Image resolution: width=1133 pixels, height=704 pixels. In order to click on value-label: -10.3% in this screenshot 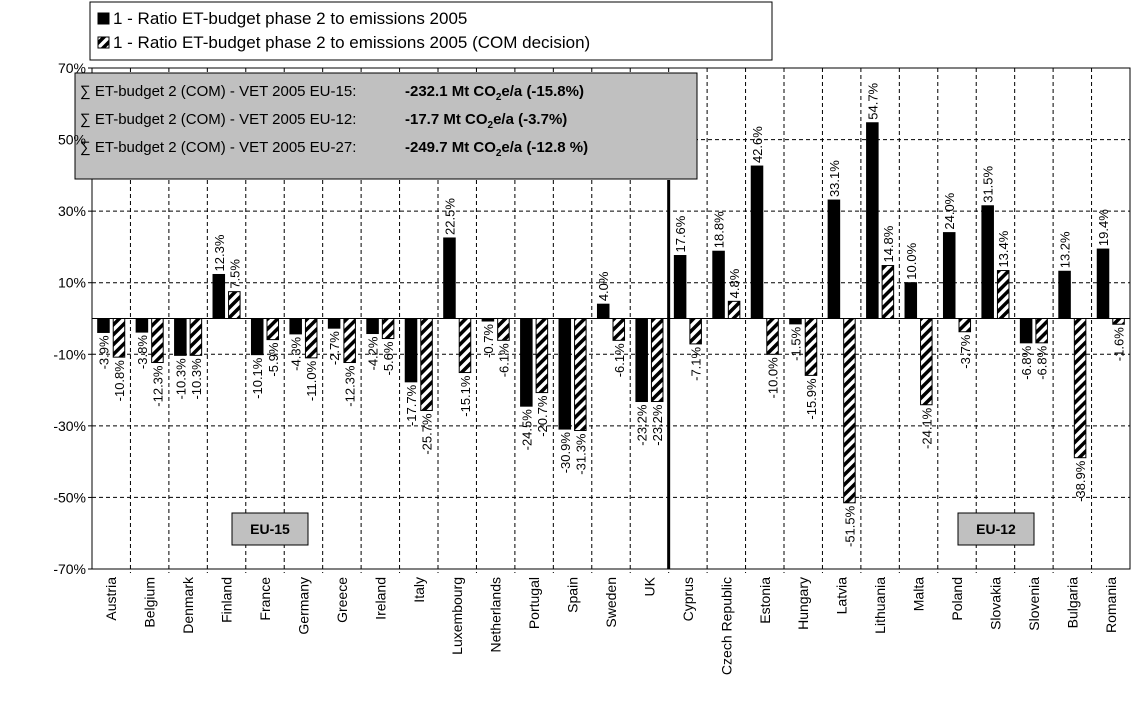, I will do `click(196, 379)`.